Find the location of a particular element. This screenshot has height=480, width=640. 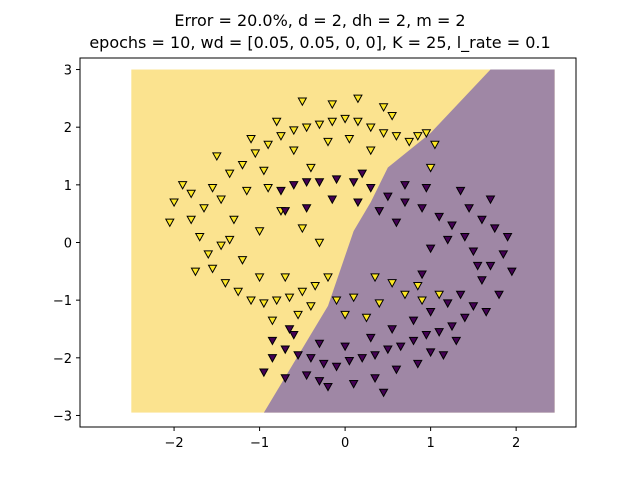

y-axis: −3 −2 −1 0 1 2 3 is located at coordinates (66, 244).